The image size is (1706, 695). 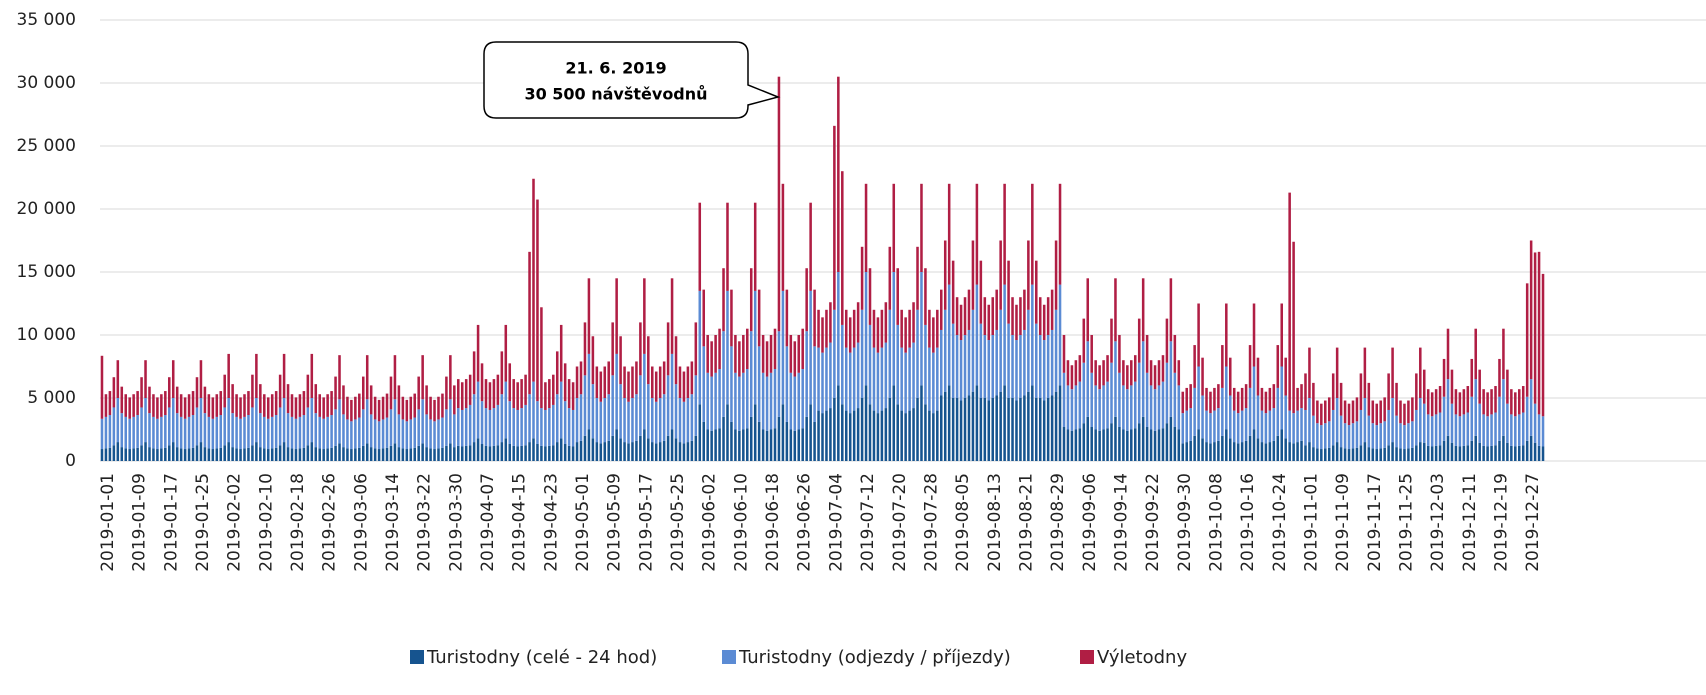 I want to click on legend-label: Turistodny (celé - 24 hod), so click(x=541, y=657).